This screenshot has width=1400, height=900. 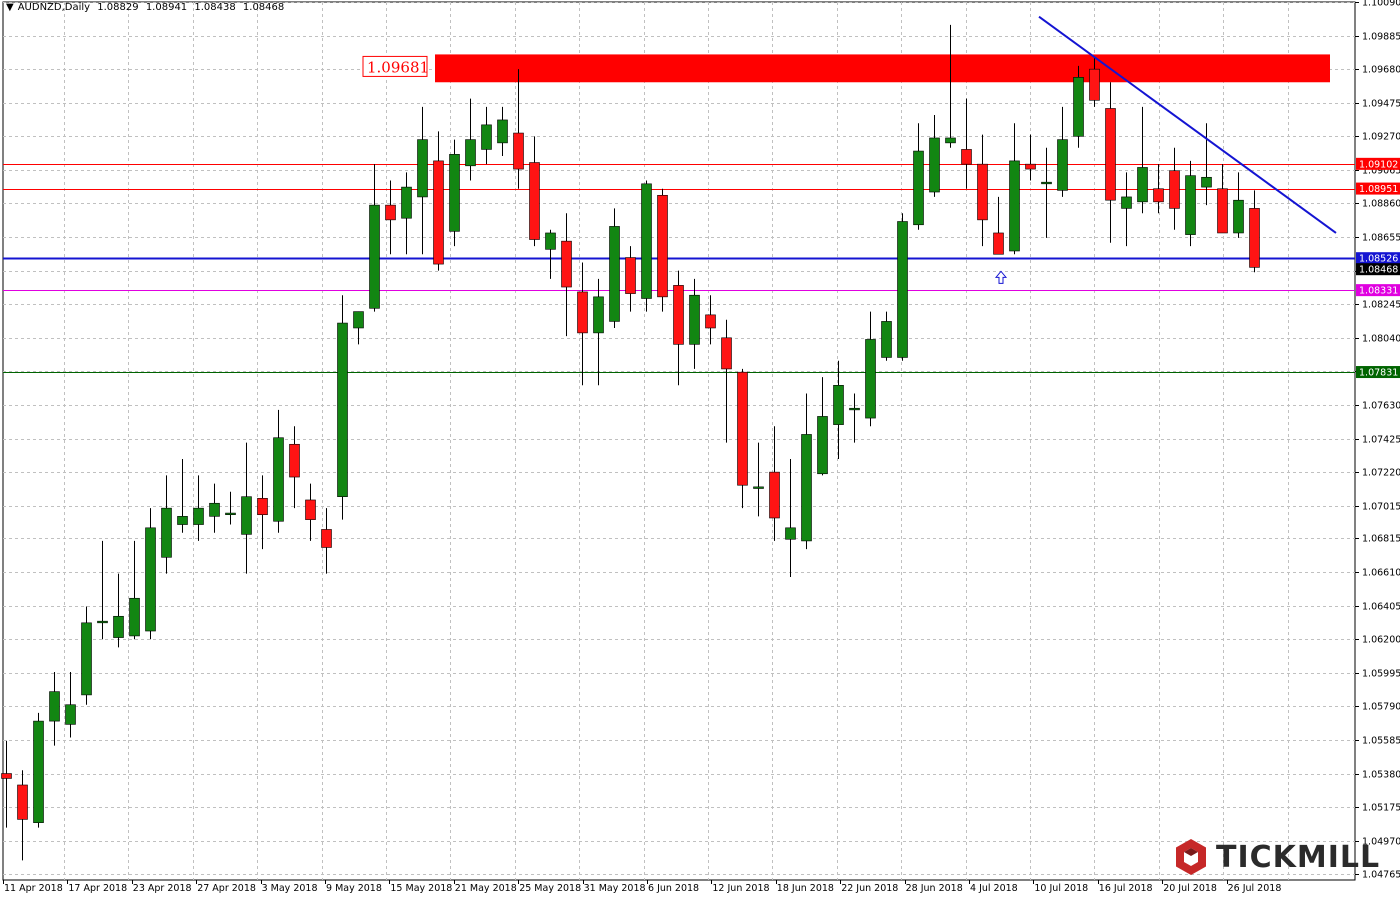 What do you see at coordinates (33, 888) in the screenshot?
I see `x-tick-label: 11 Apr 2018` at bounding box center [33, 888].